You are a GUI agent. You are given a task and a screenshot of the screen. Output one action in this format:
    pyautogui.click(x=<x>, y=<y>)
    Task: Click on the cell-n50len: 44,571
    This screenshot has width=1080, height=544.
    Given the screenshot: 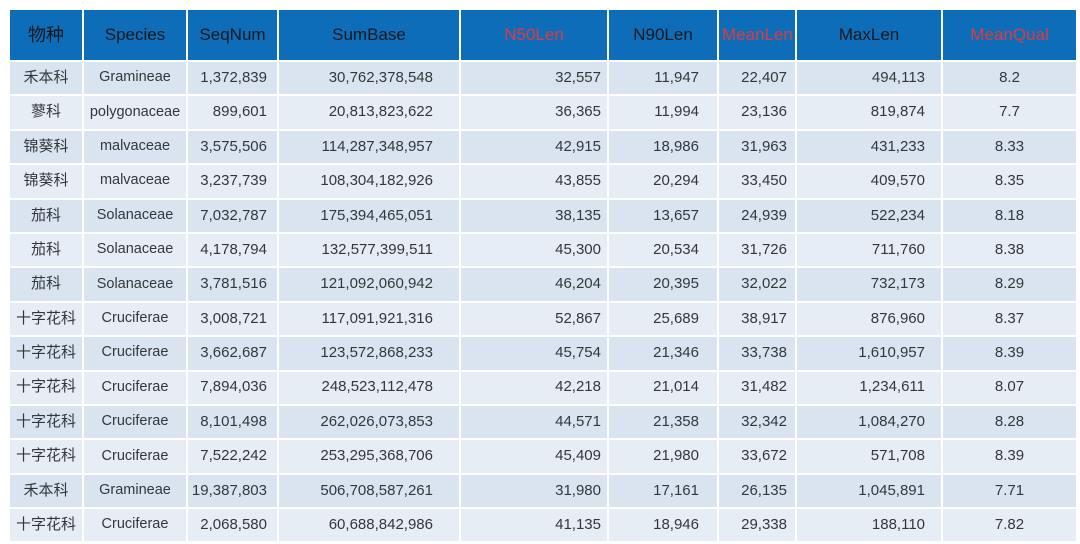 What is the action you would take?
    pyautogui.click(x=534, y=422)
    